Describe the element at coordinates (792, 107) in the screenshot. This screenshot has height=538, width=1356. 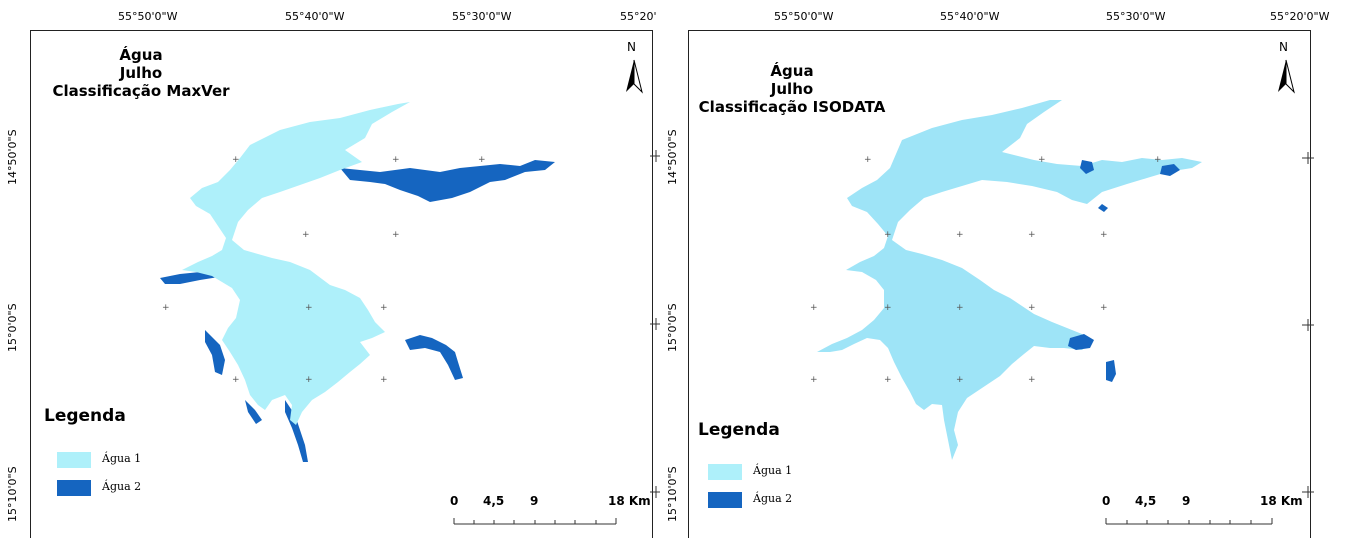
I see `title-line: Classificação ISODATA` at that location.